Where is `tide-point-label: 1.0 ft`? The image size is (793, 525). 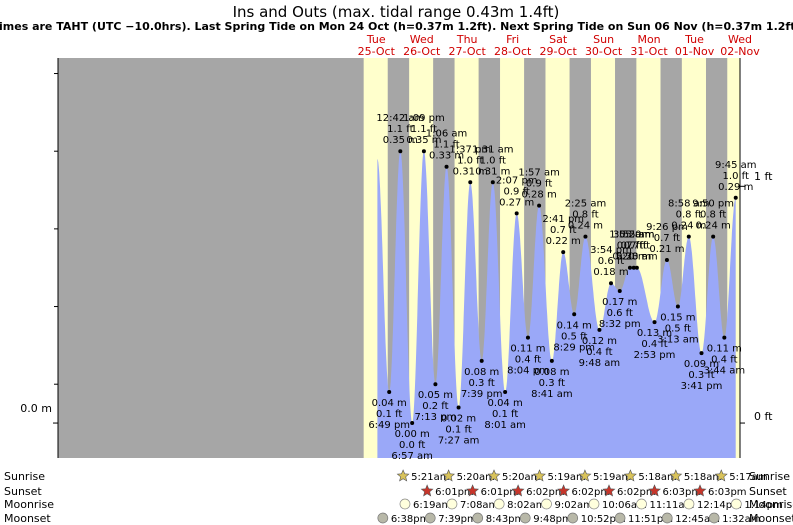
tide-point-label: 1.0 ft is located at coordinates (493, 160).